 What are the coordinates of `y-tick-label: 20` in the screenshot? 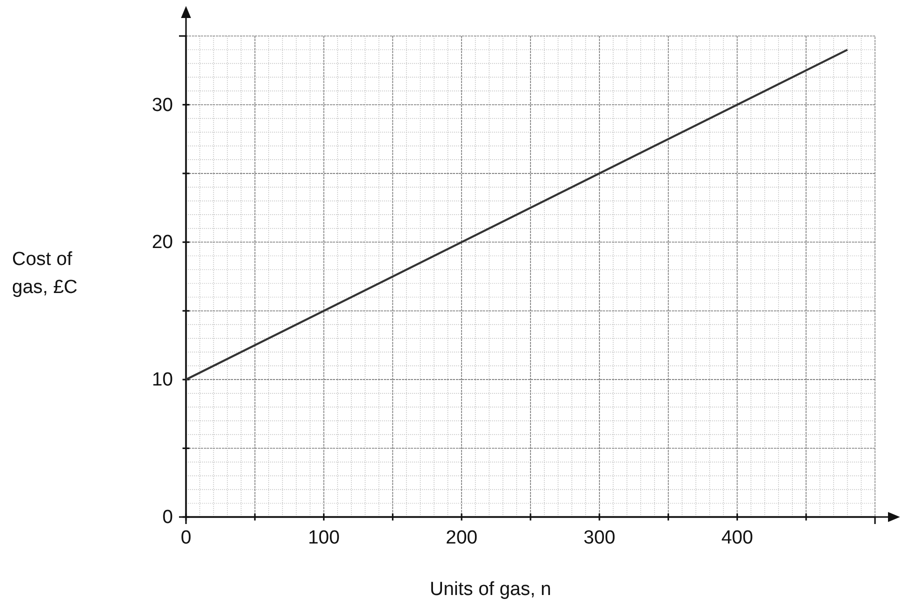 It's located at (162, 243).